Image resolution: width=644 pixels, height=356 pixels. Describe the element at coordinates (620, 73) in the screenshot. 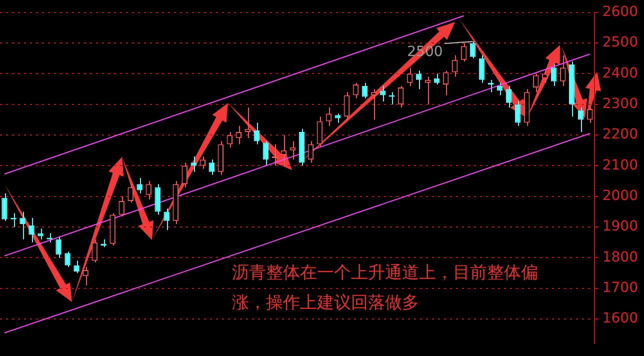

I see `y-tick-label: 2400` at that location.